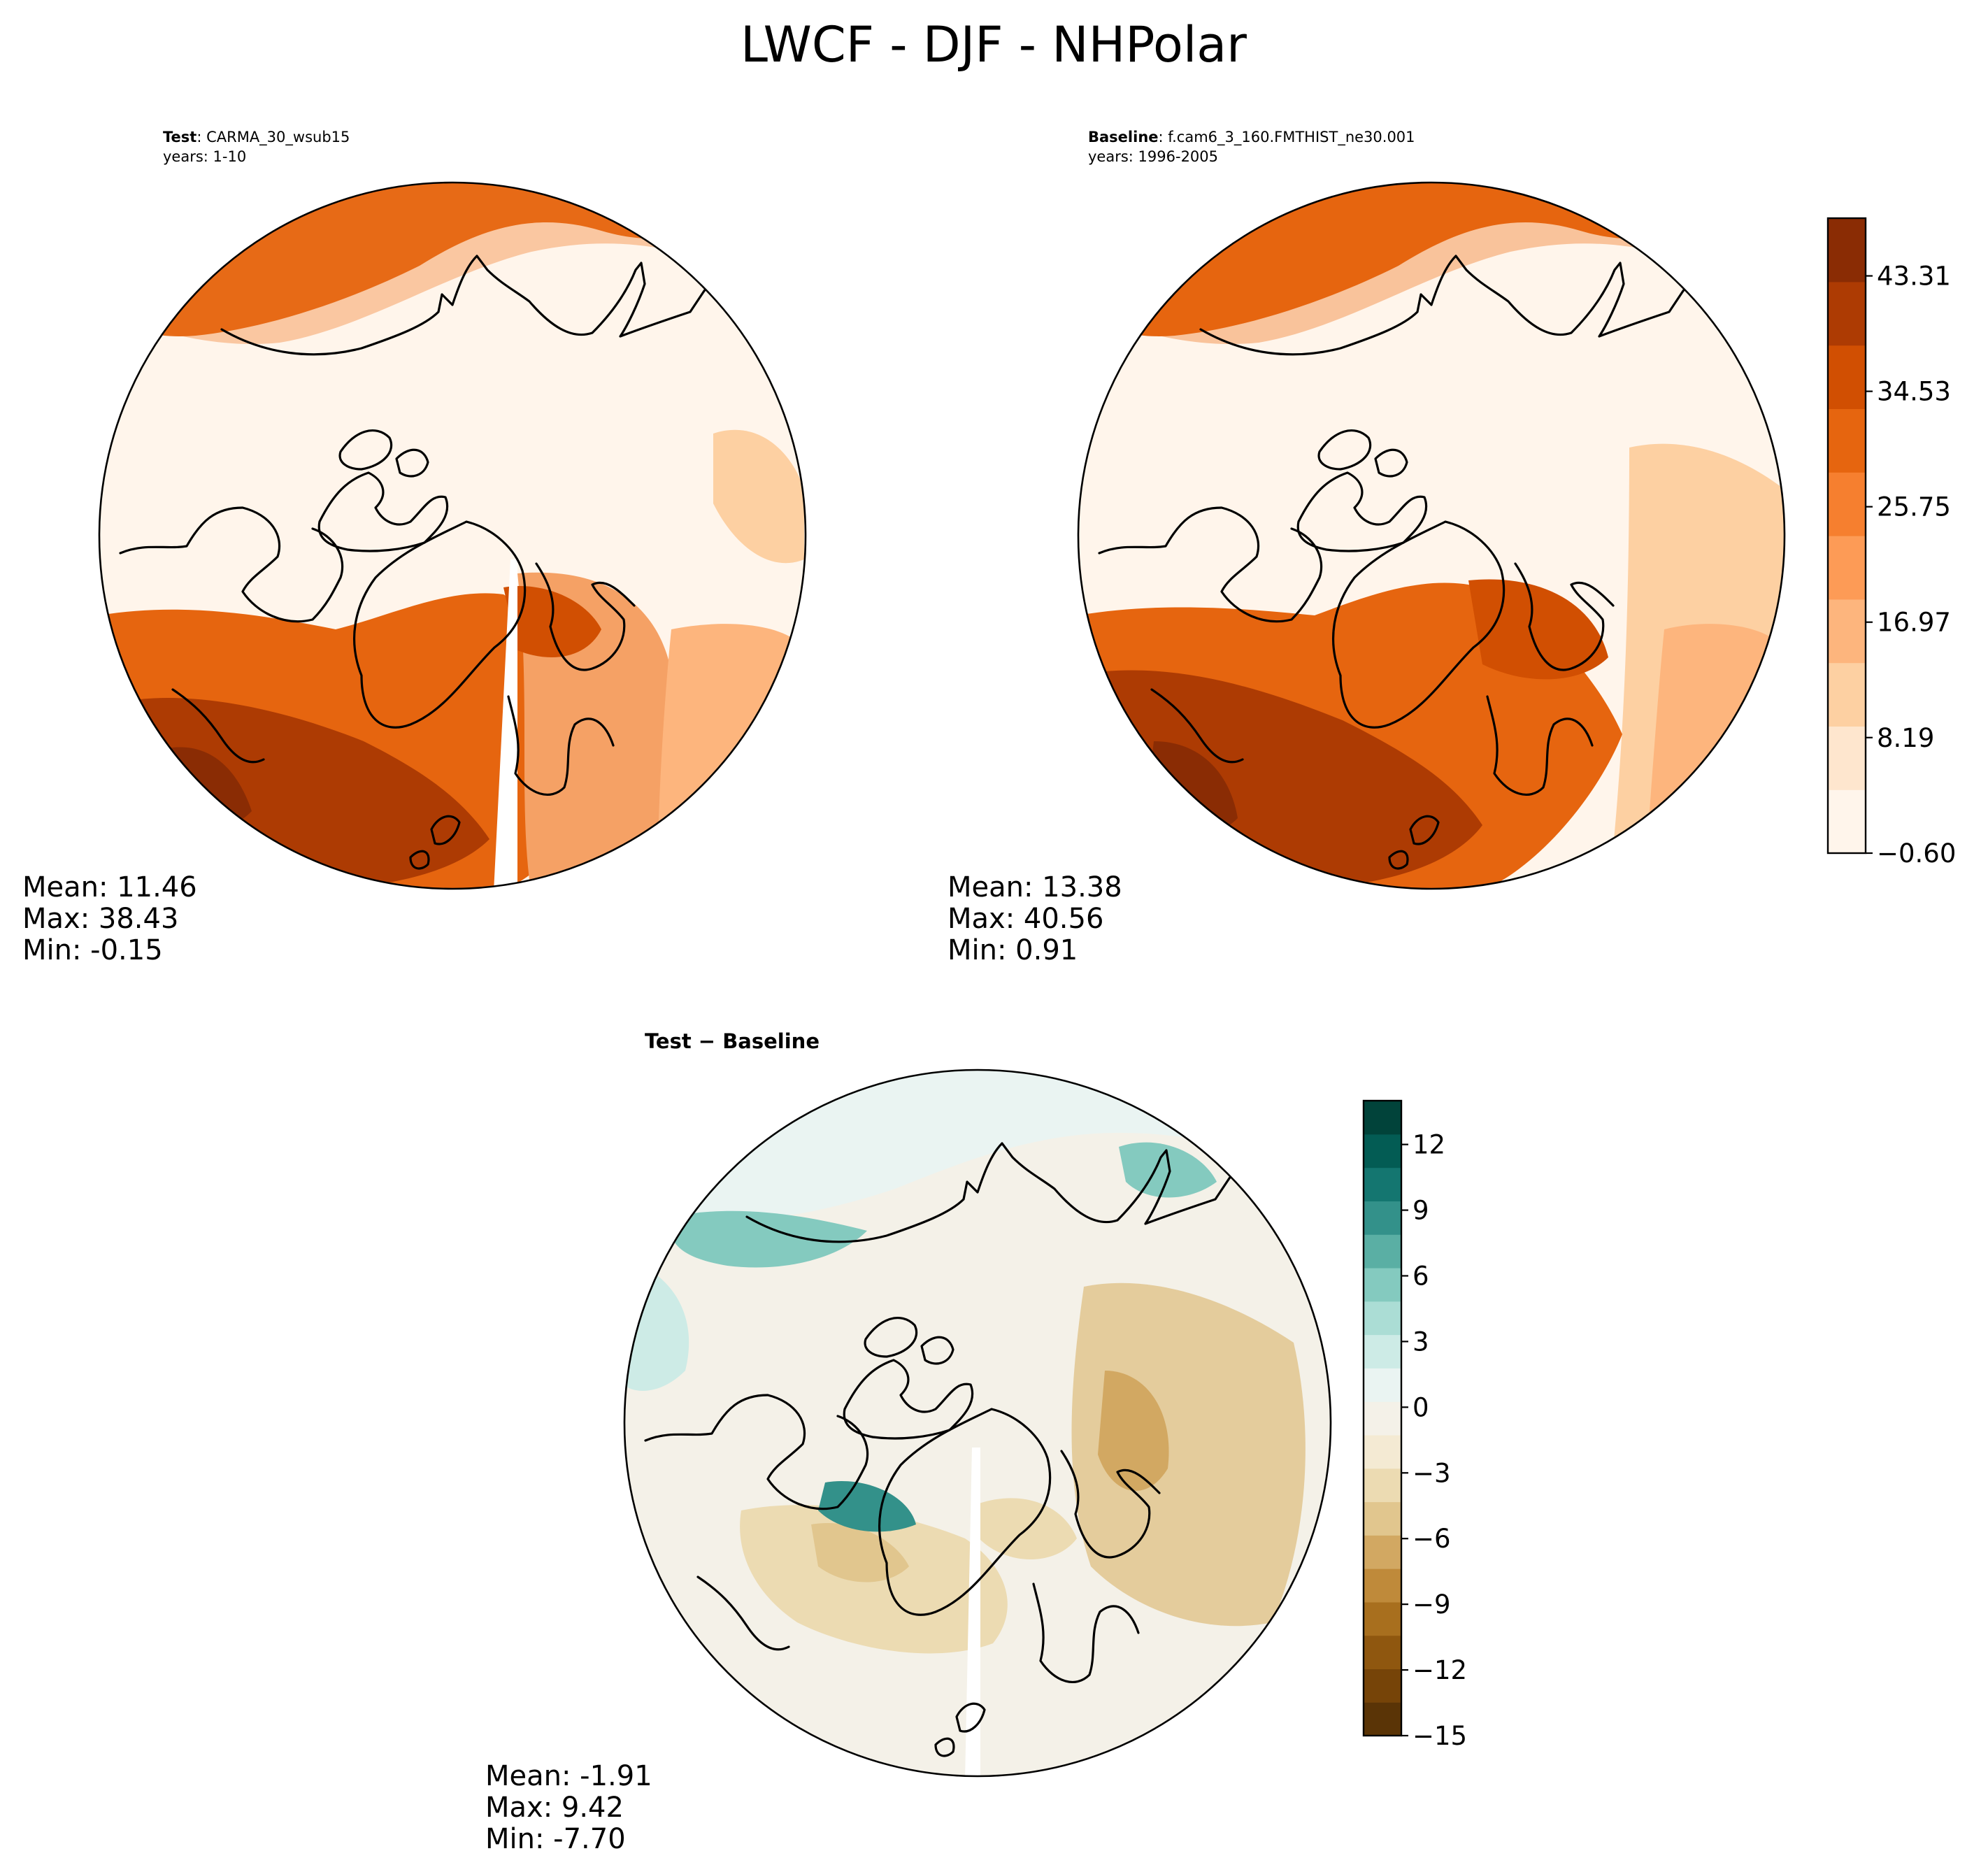 The image size is (1988, 1865). Describe the element at coordinates (1917, 853) in the screenshot. I see `colorbar-tick-label: −0.60` at that location.